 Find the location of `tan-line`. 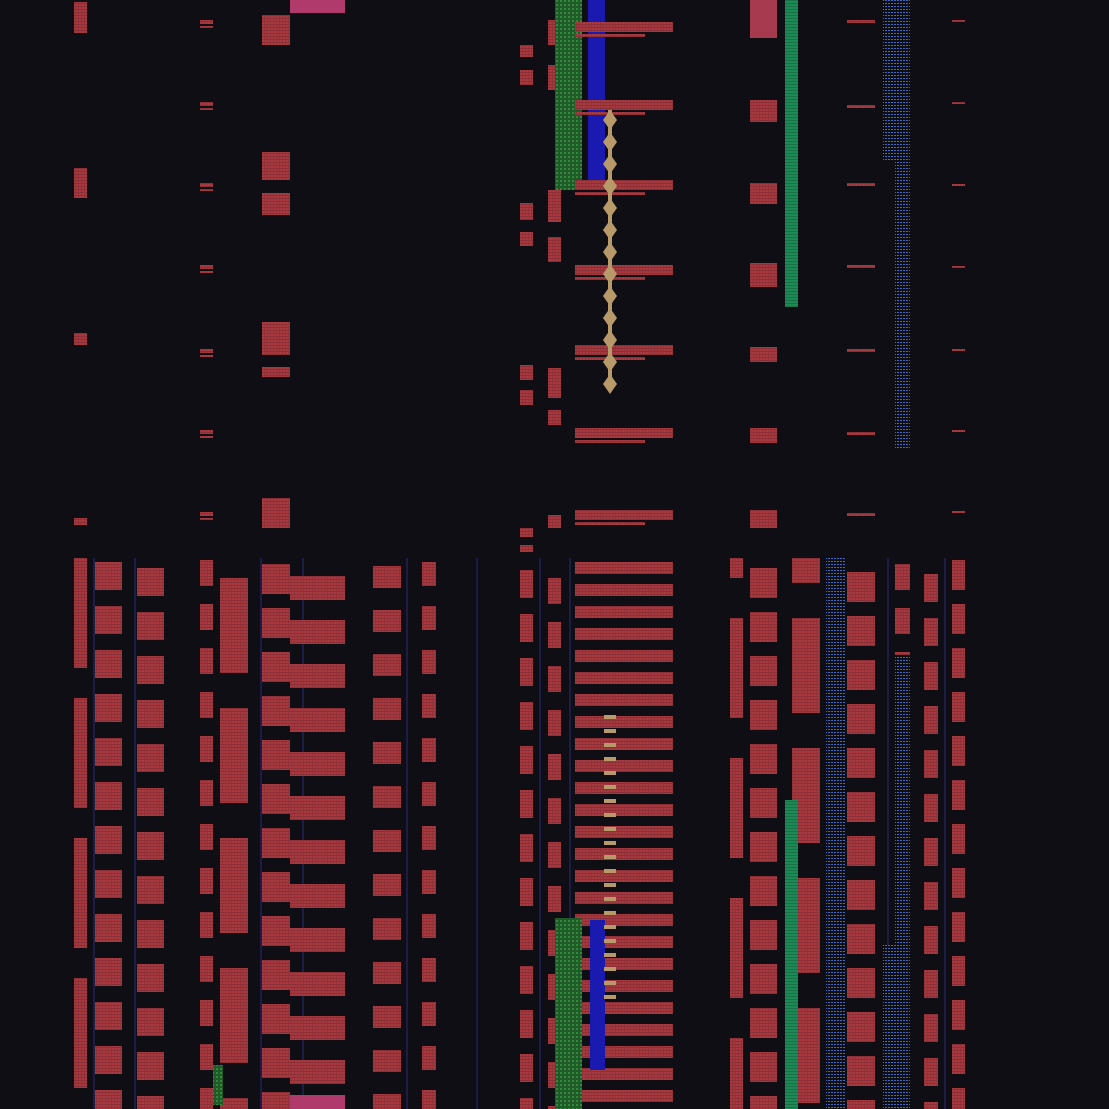

tan-line is located at coordinates (610, 247).